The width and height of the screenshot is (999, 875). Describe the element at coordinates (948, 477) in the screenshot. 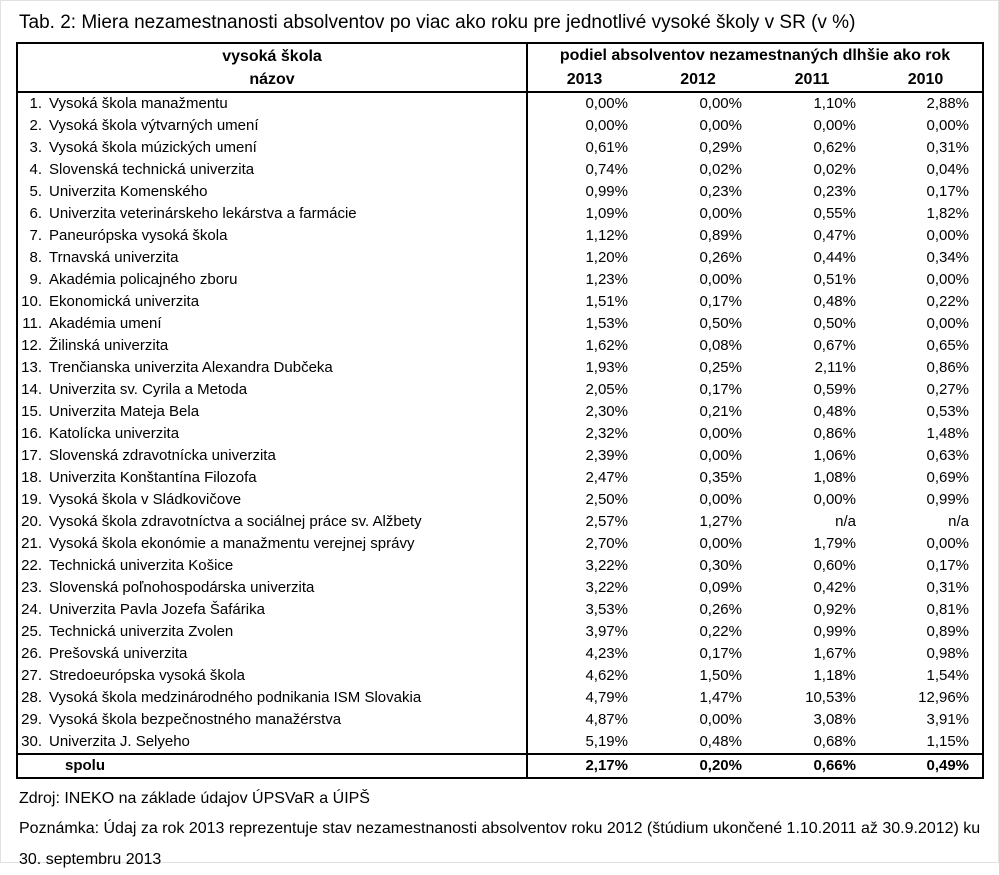

I see `value-2010: 0,69%` at that location.